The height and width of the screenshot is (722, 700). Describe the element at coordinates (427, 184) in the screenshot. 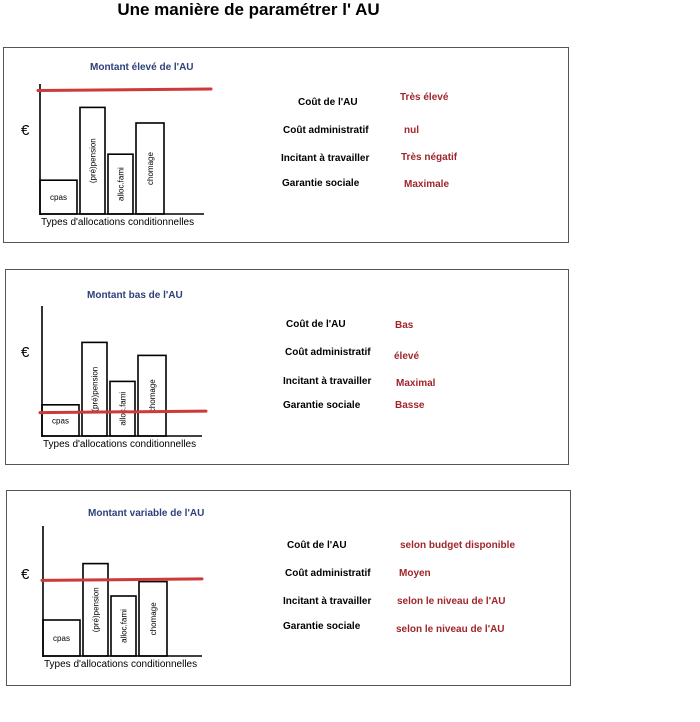

I see `row-value-guarantee: Maximale` at that location.